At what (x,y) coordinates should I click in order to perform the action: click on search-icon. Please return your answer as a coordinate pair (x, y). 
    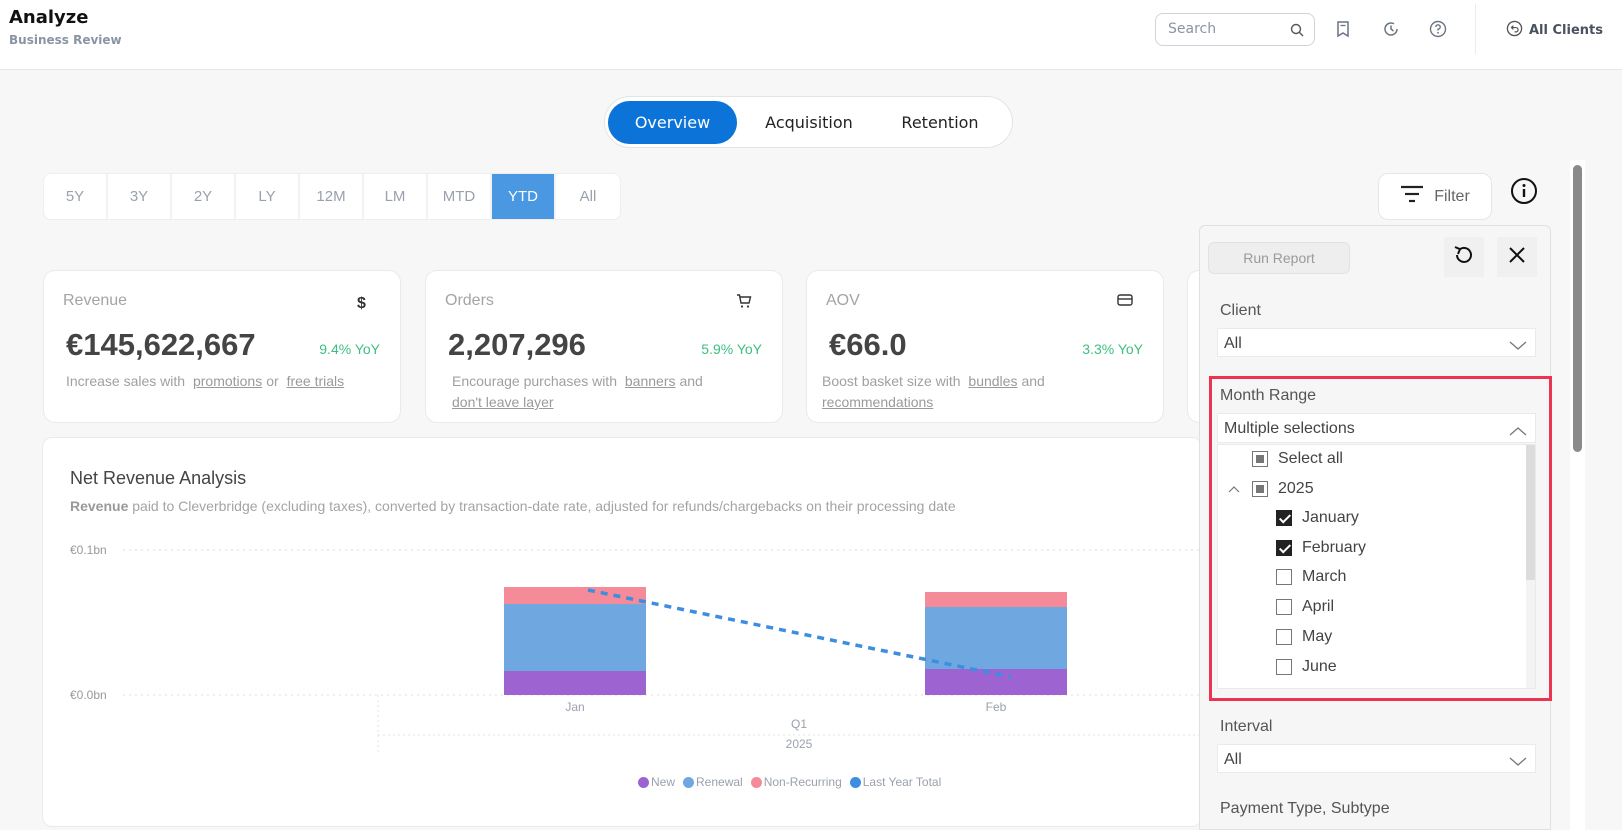
    Looking at the image, I should click on (1297, 32).